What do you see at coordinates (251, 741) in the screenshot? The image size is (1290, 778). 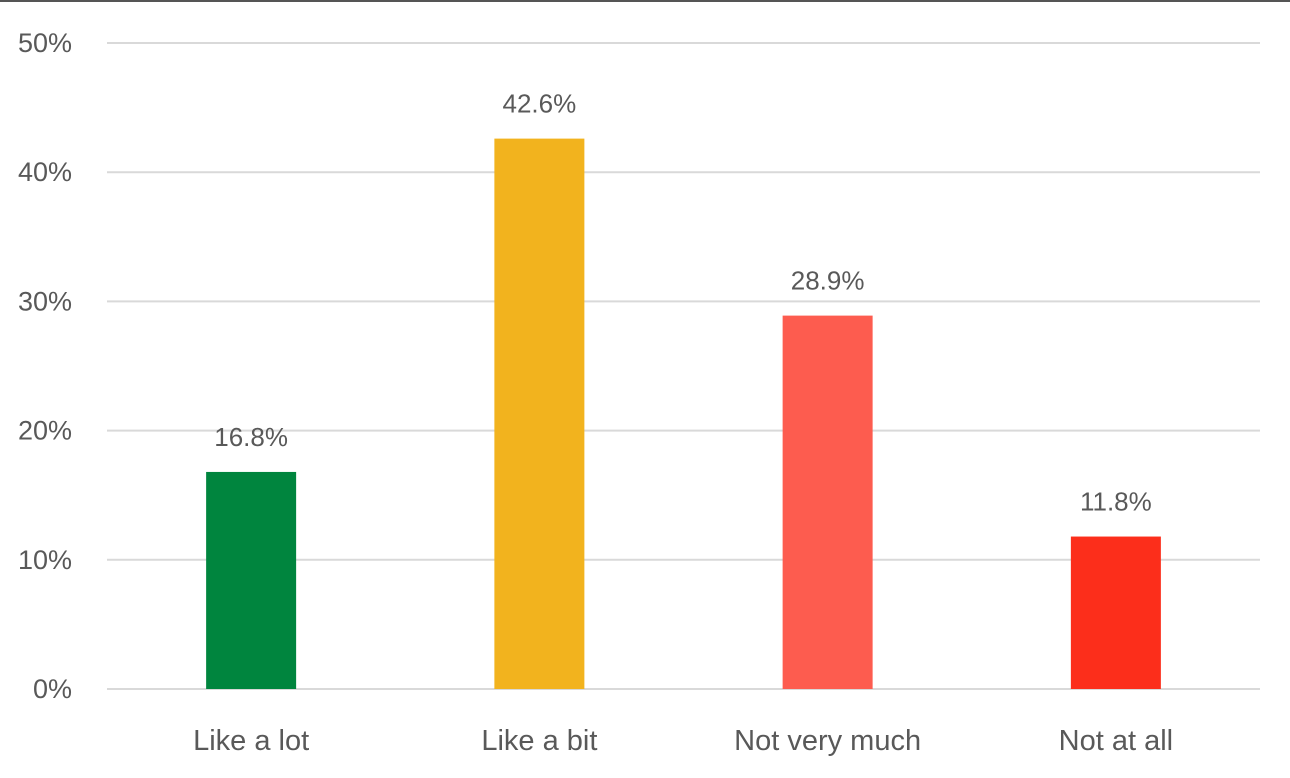 I see `x-category-label: Like a lot` at bounding box center [251, 741].